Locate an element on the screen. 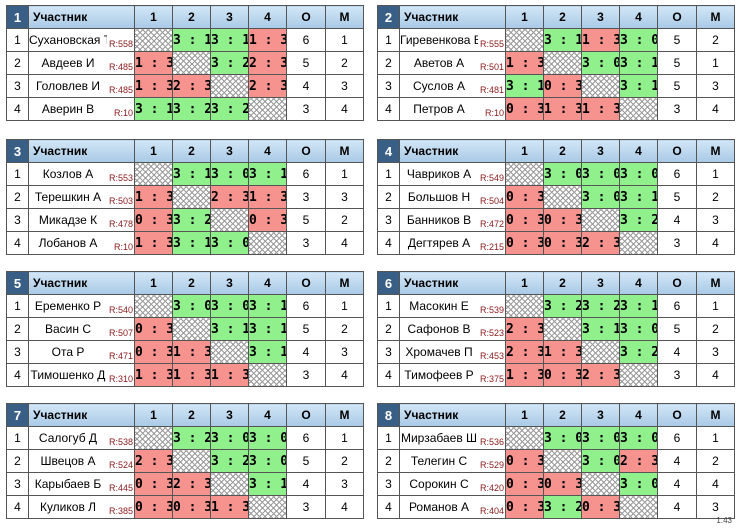 The image size is (740, 528). player-rating: R:558 is located at coordinates (120, 44).